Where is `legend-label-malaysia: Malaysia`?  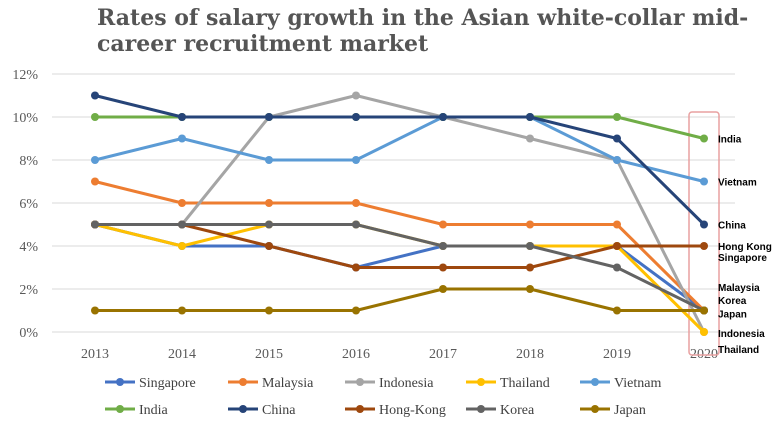 legend-label-malaysia: Malaysia is located at coordinates (288, 383).